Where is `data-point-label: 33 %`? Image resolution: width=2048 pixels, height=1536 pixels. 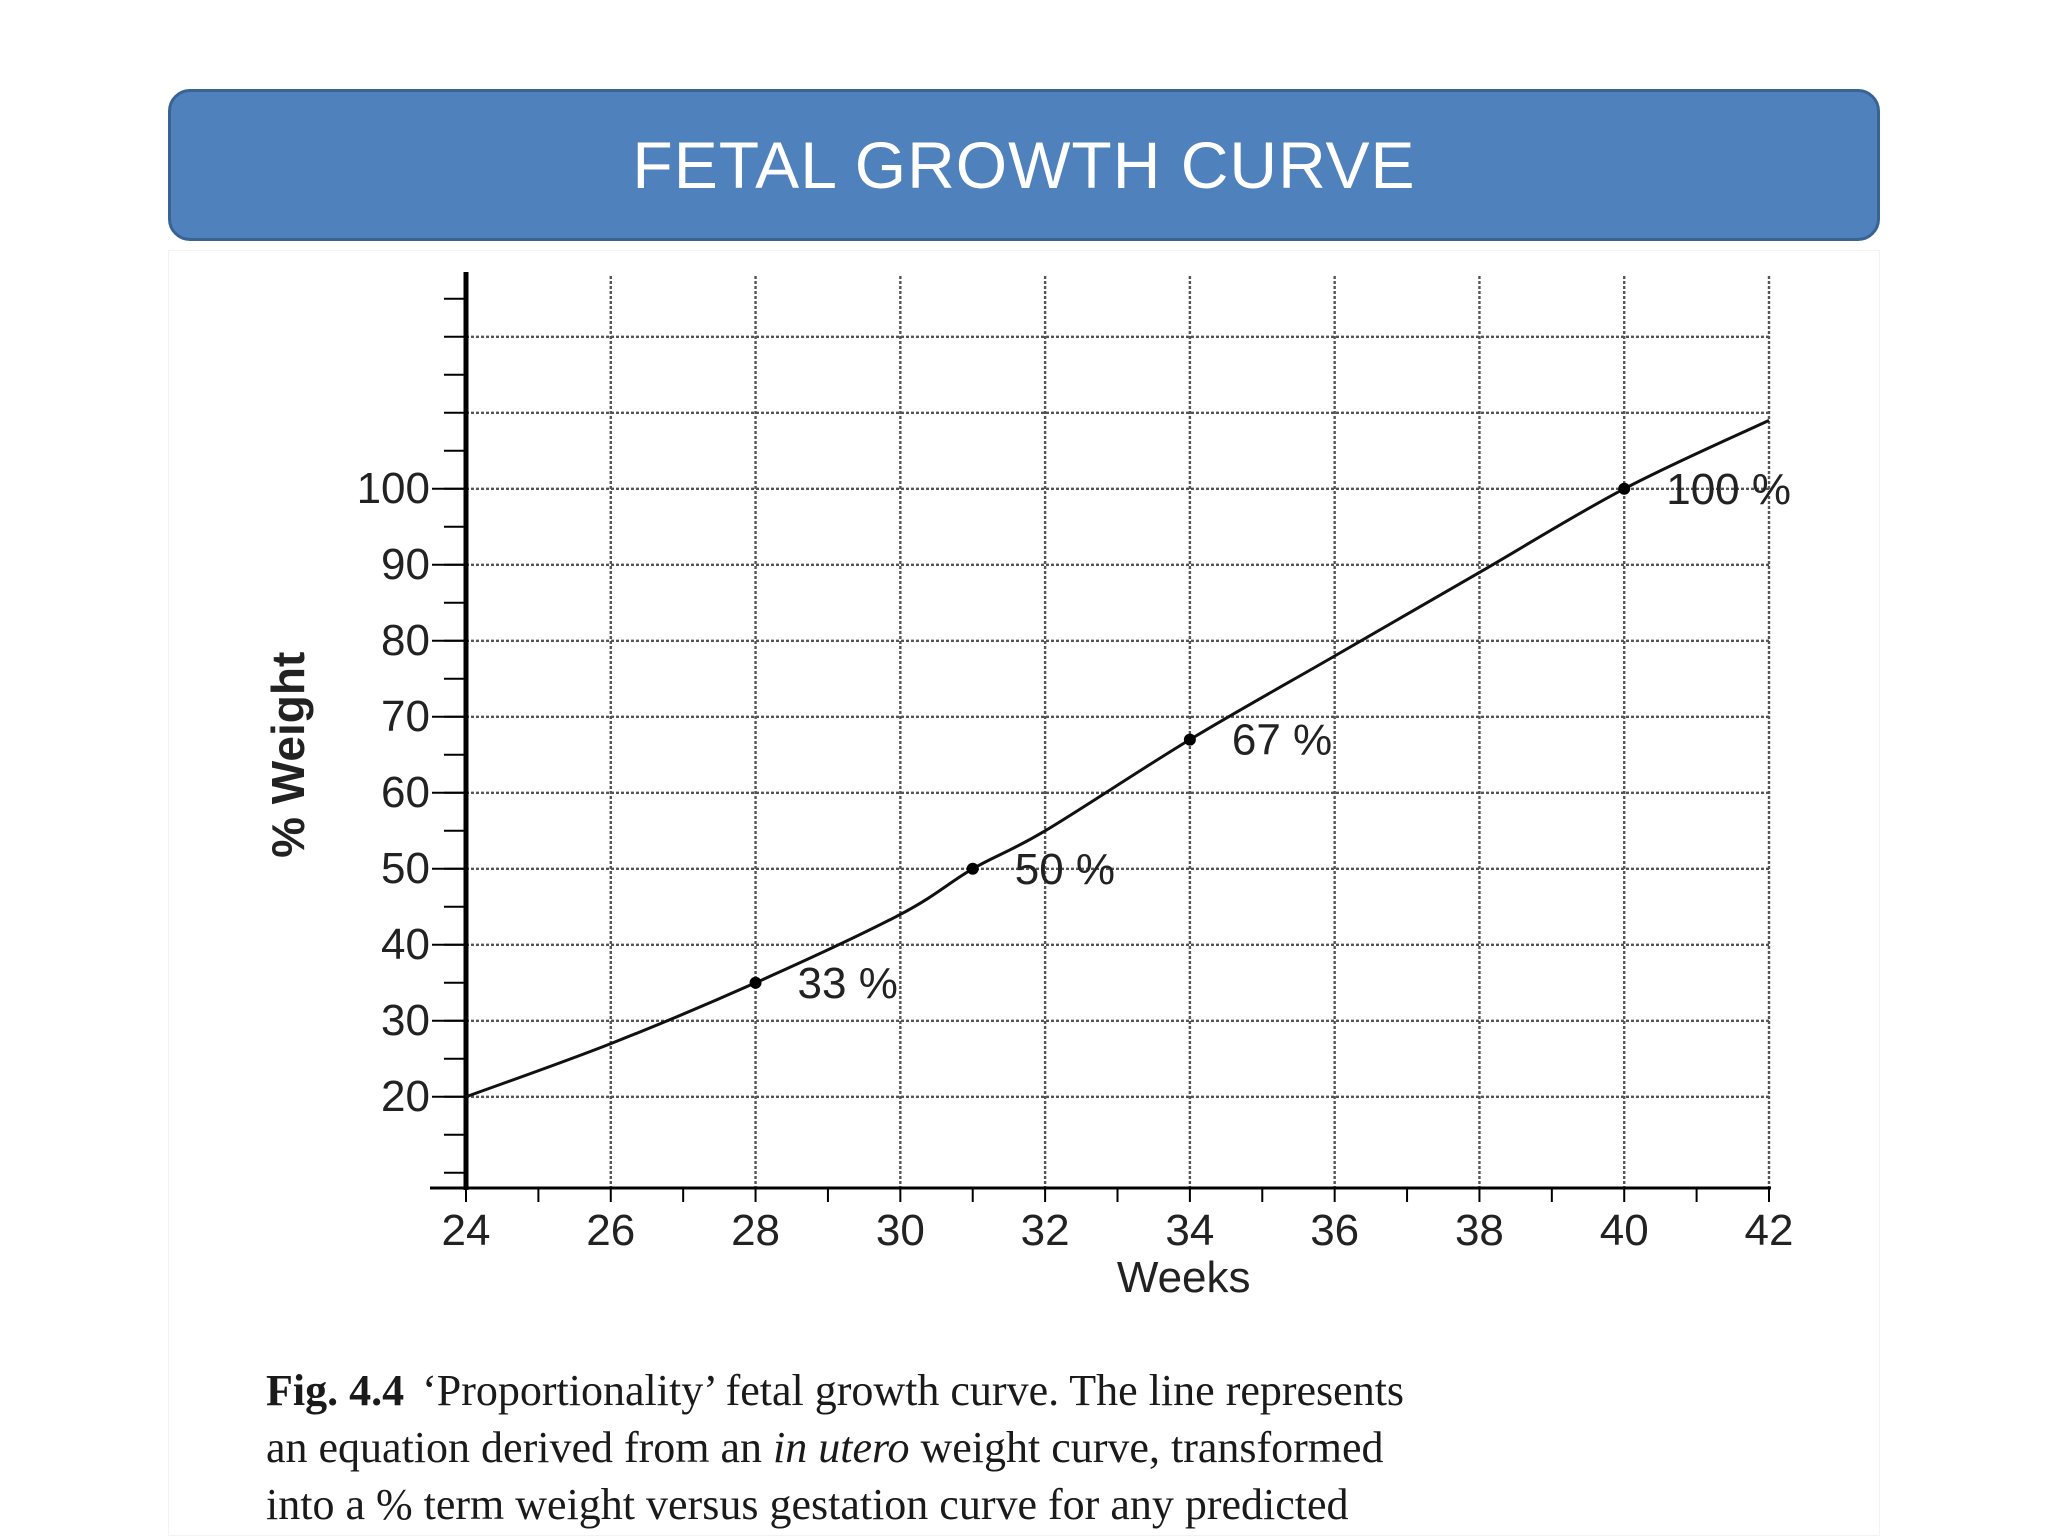 data-point-label: 33 % is located at coordinates (848, 983).